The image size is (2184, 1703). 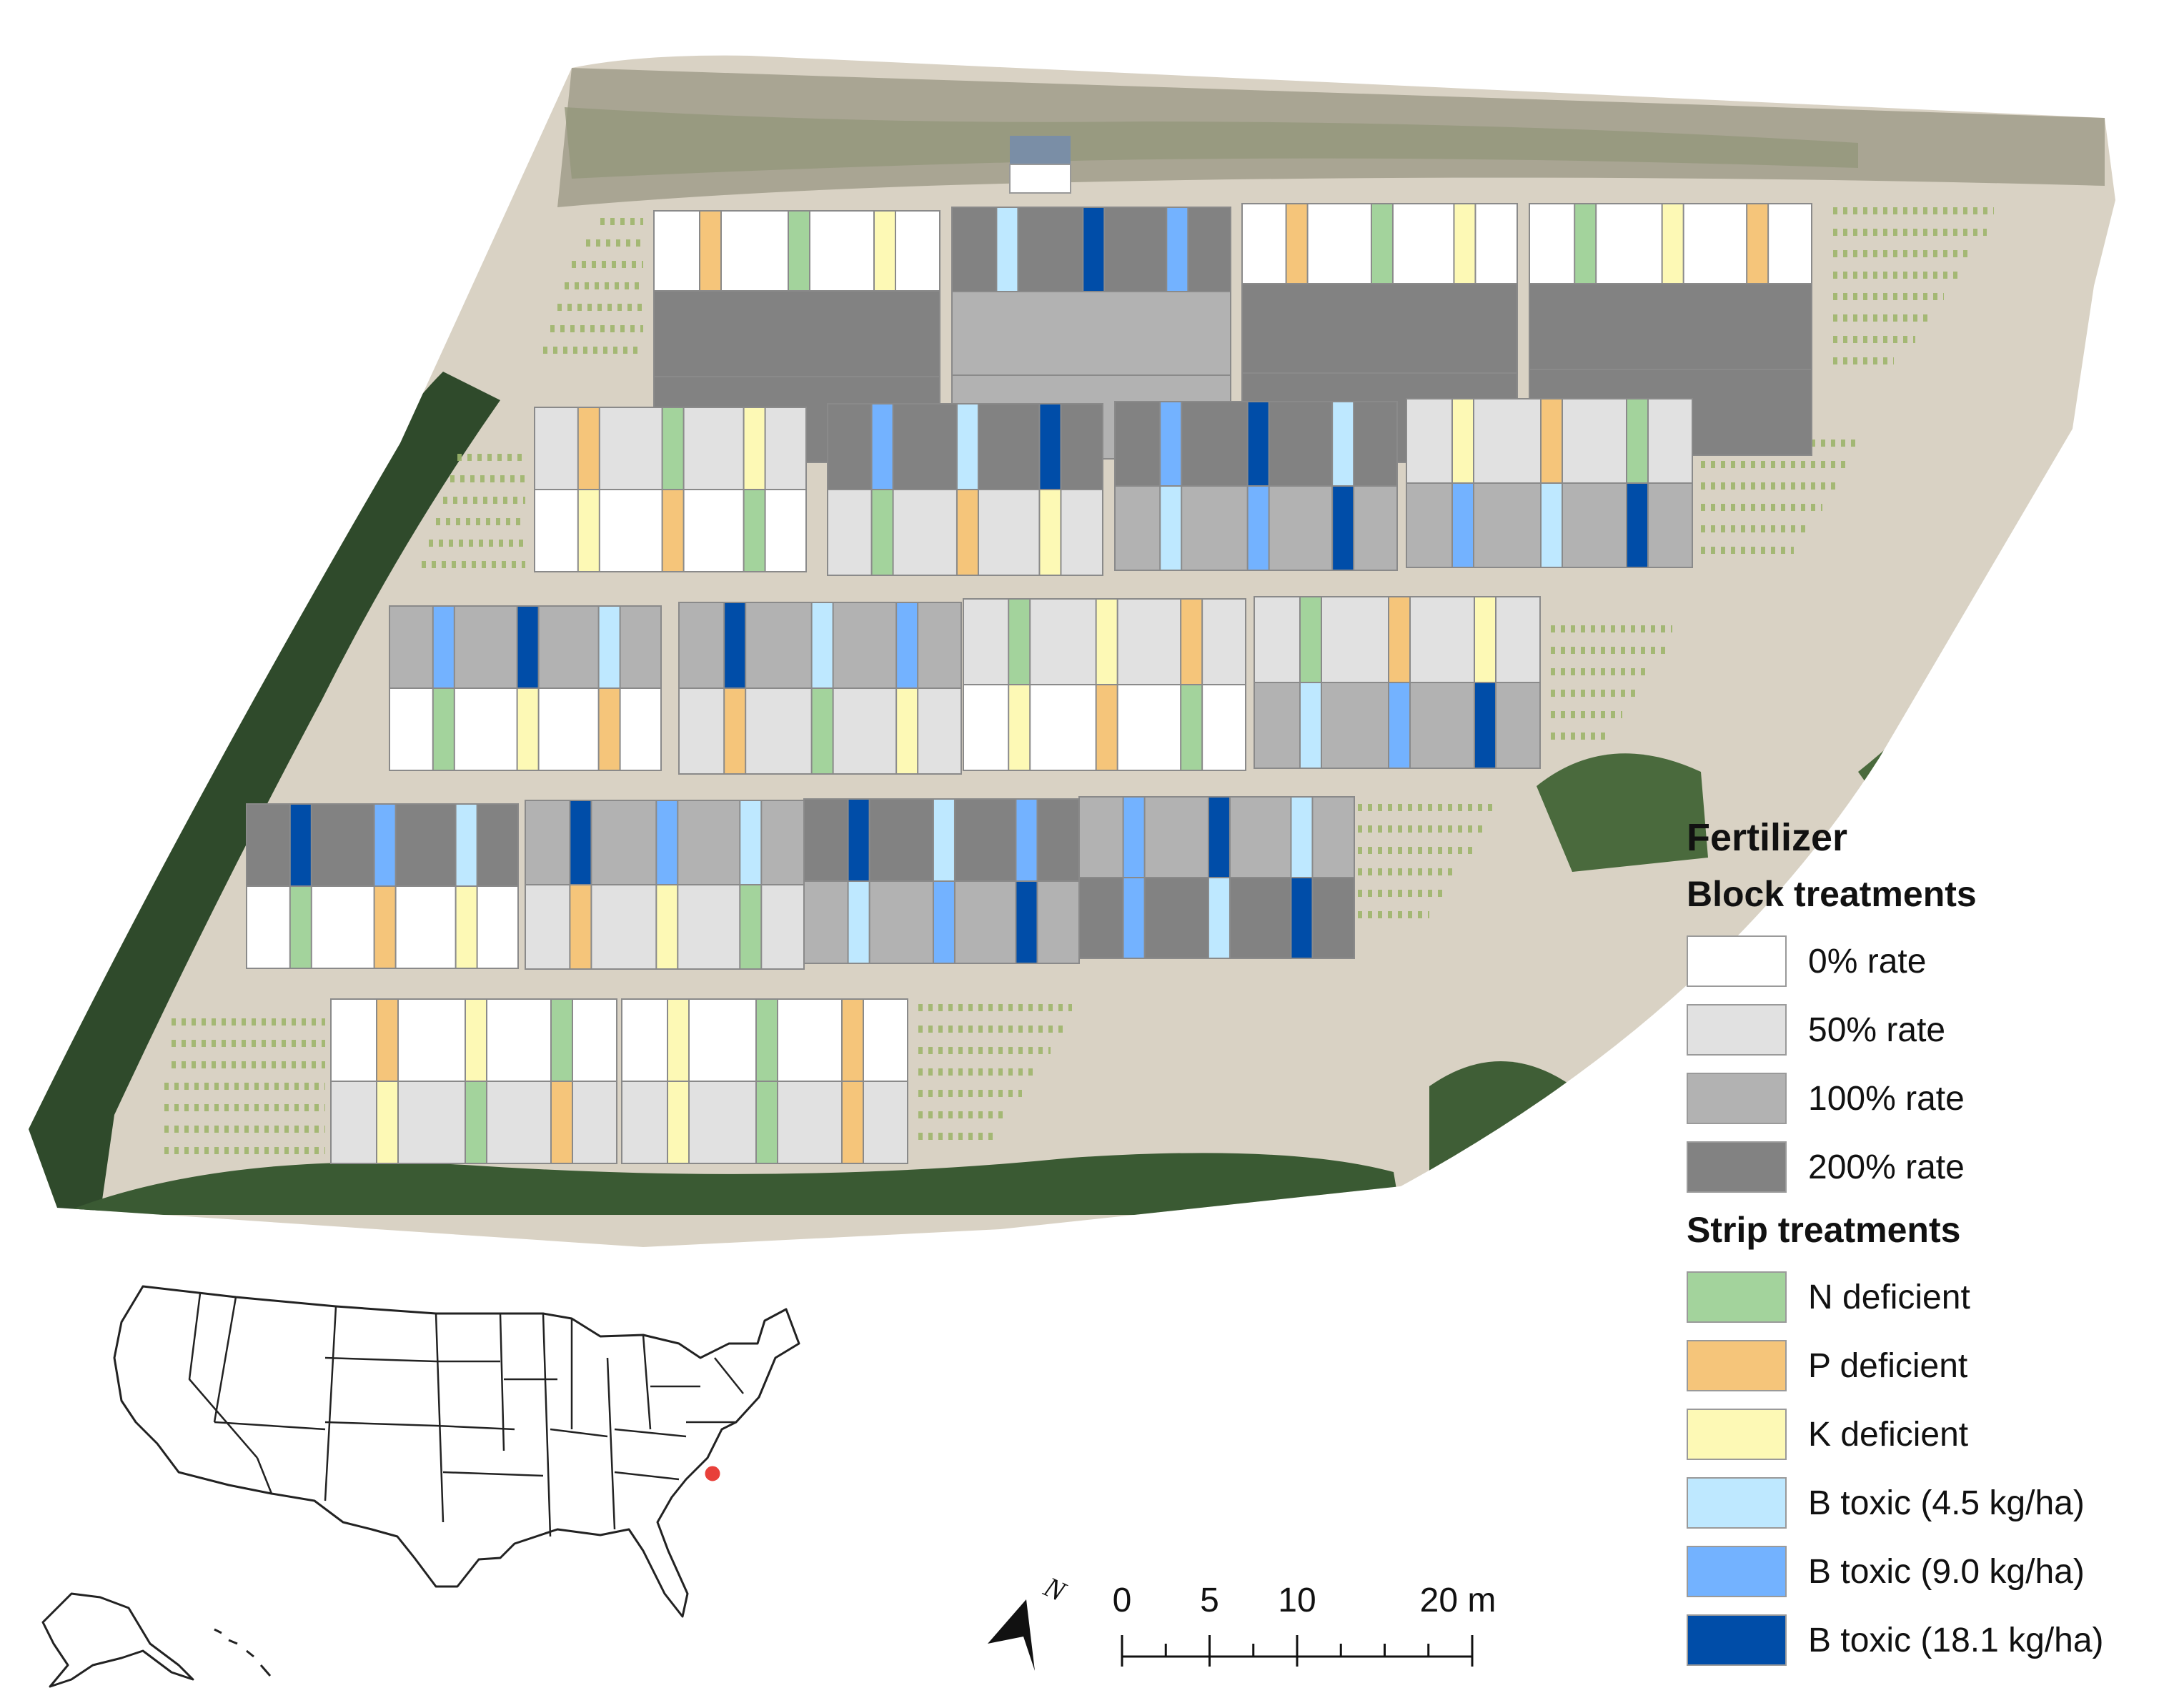 I want to click on block-legend-label: 200% rate, so click(x=1886, y=1167).